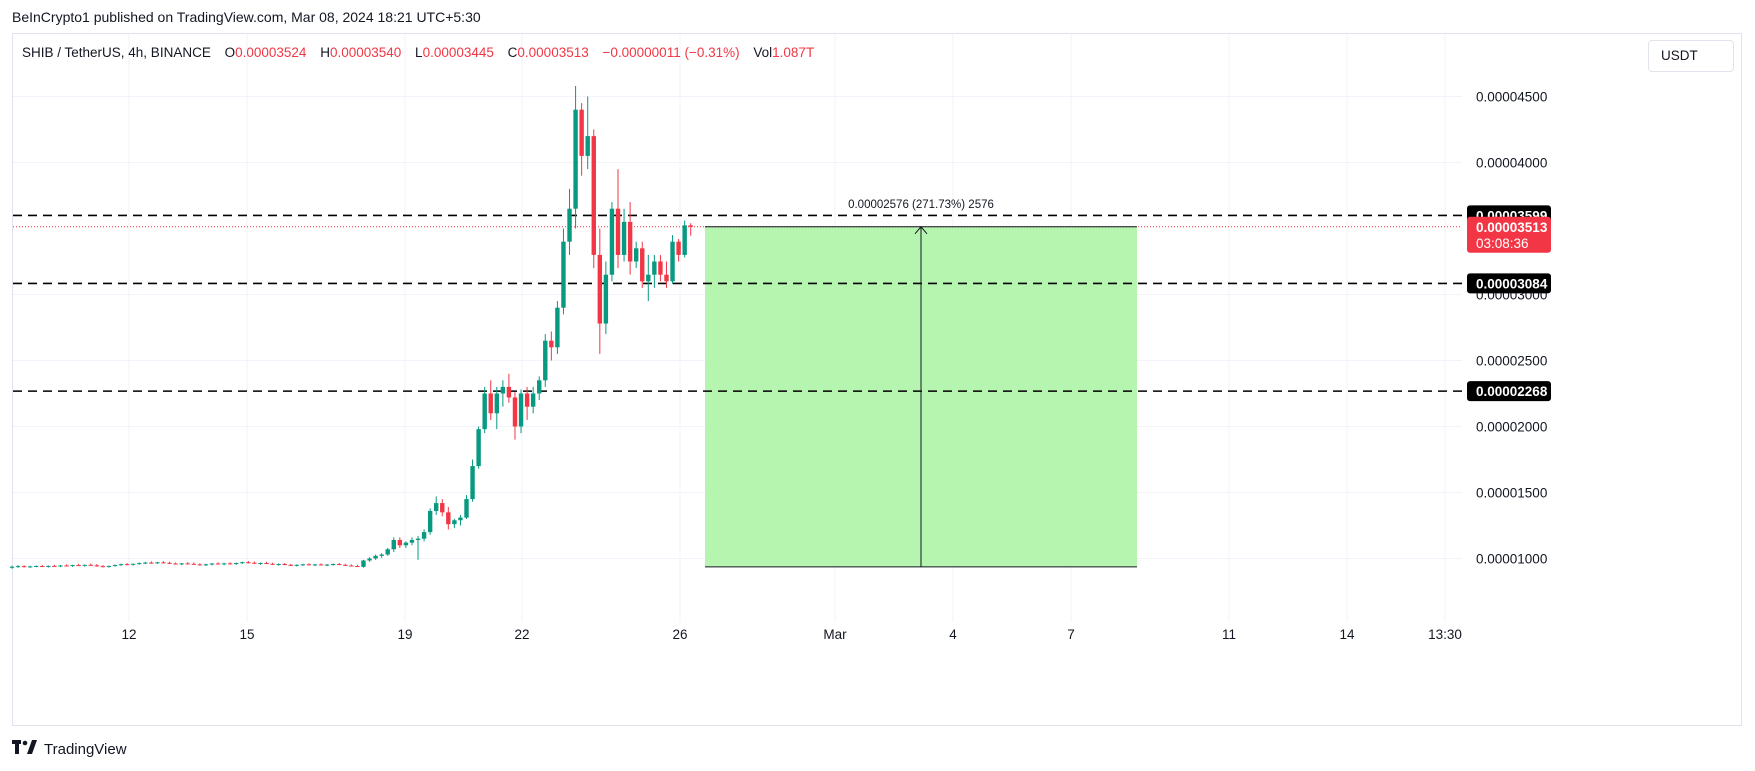  What do you see at coordinates (671, 52) in the screenshot?
I see `change-value: −0.00000011 (−0.31%)` at bounding box center [671, 52].